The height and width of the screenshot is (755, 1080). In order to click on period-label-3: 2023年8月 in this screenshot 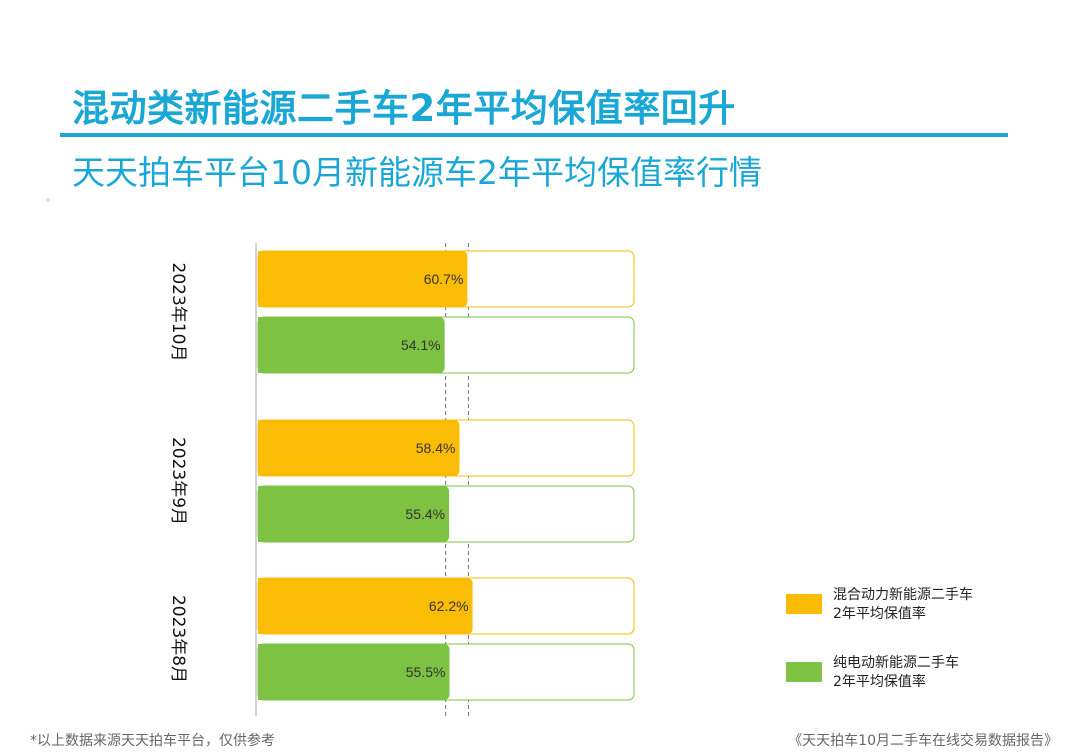, I will do `click(178, 639)`.